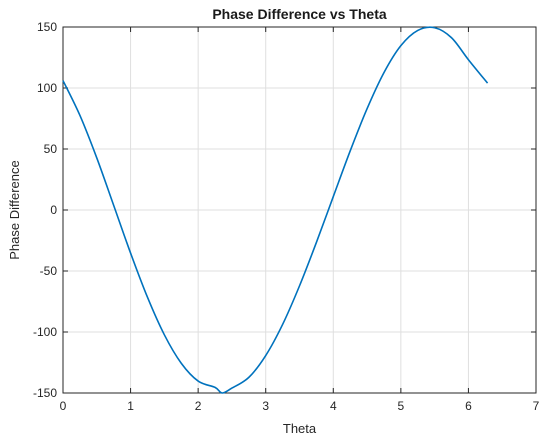  I want to click on x-axis-label: Theta, so click(300, 428).